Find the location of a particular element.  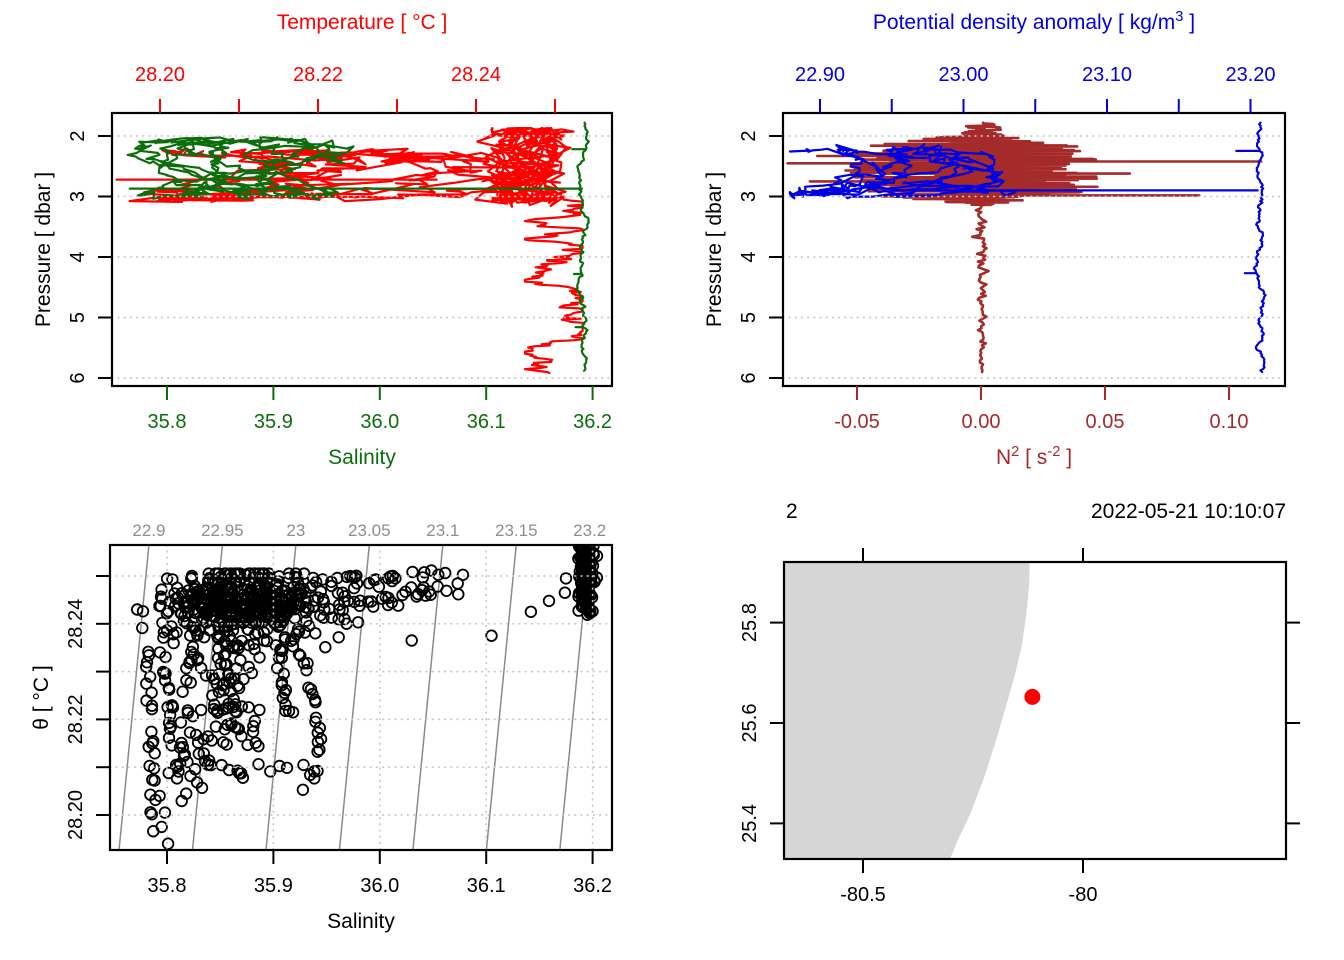

isopycnal-label: 23 is located at coordinates (295, 530).